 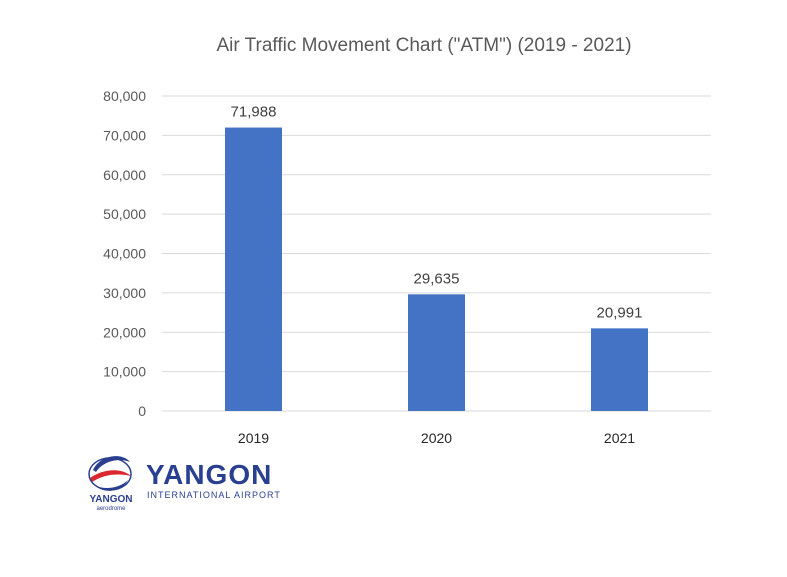 I want to click on x-axis-categories: 2019 2020 2021, so click(x=436, y=438).